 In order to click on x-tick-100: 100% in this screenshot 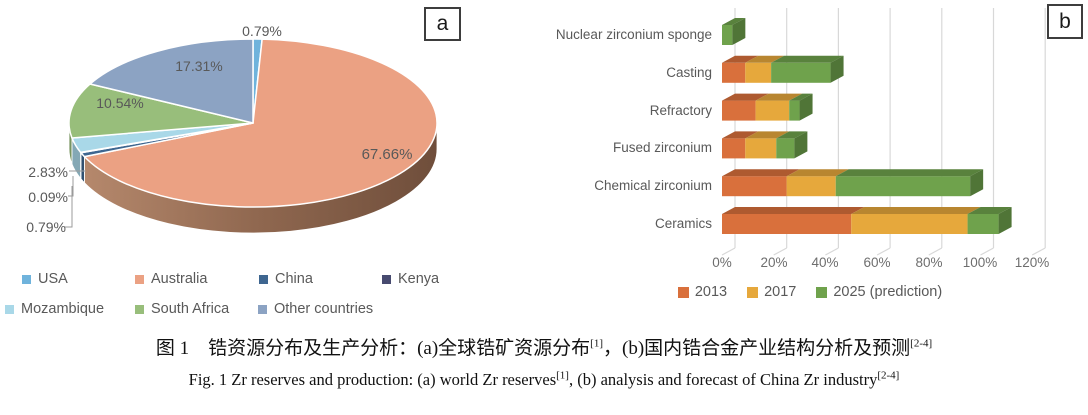, I will do `click(980, 262)`.